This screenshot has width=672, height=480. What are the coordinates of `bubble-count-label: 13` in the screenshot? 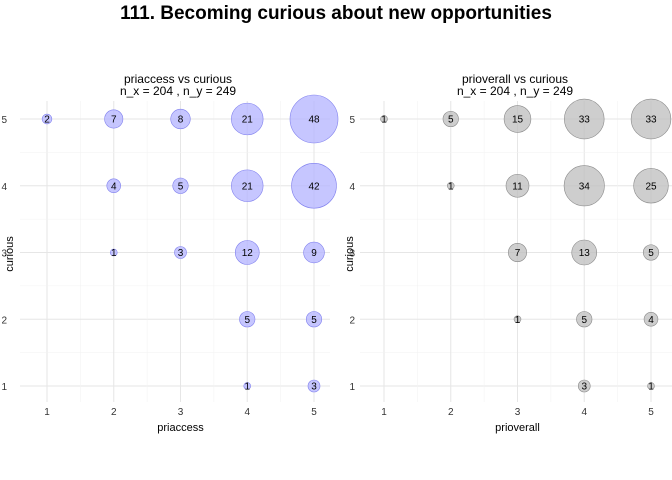 It's located at (585, 253).